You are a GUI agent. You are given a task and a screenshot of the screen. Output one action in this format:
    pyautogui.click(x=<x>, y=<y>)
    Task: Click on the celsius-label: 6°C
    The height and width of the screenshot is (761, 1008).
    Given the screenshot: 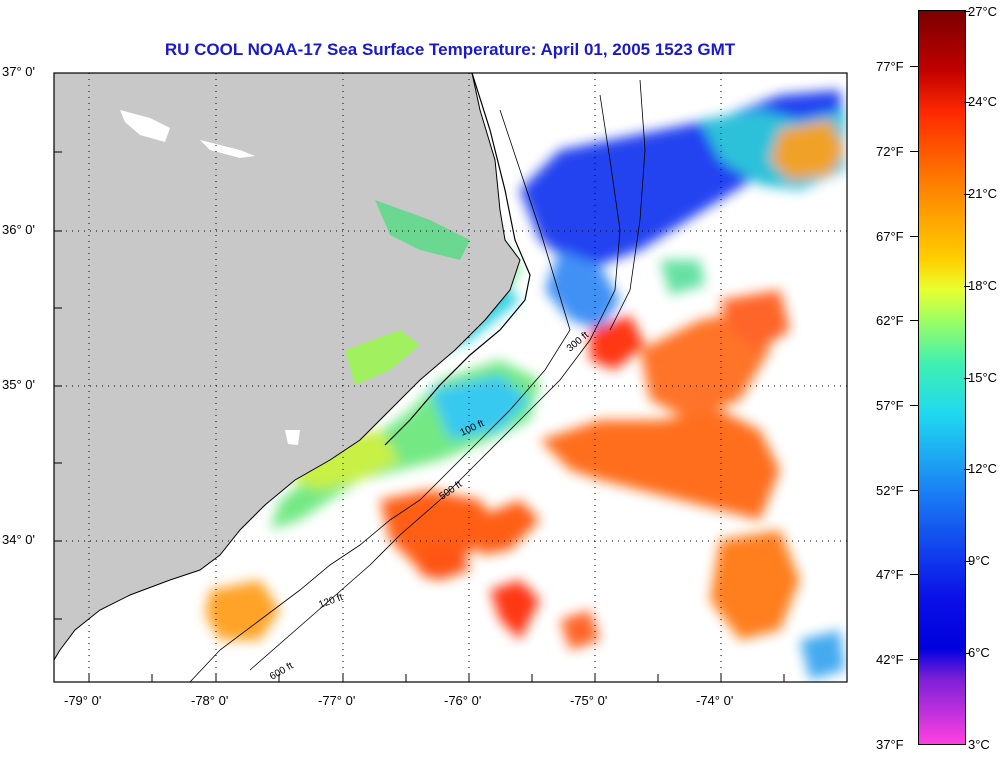 What is the action you would take?
    pyautogui.click(x=979, y=652)
    